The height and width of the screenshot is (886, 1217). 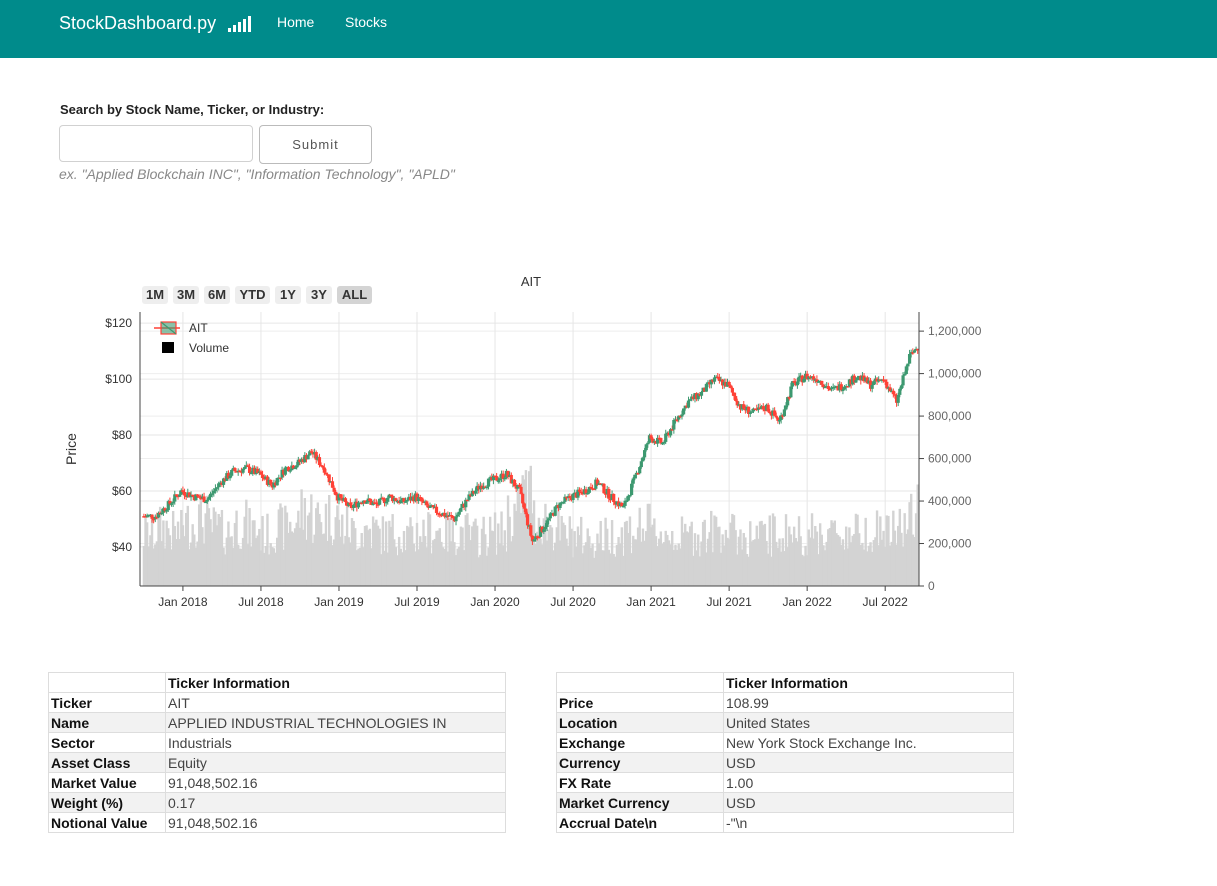 What do you see at coordinates (217, 295) in the screenshot?
I see `range-button-6m: 6M` at bounding box center [217, 295].